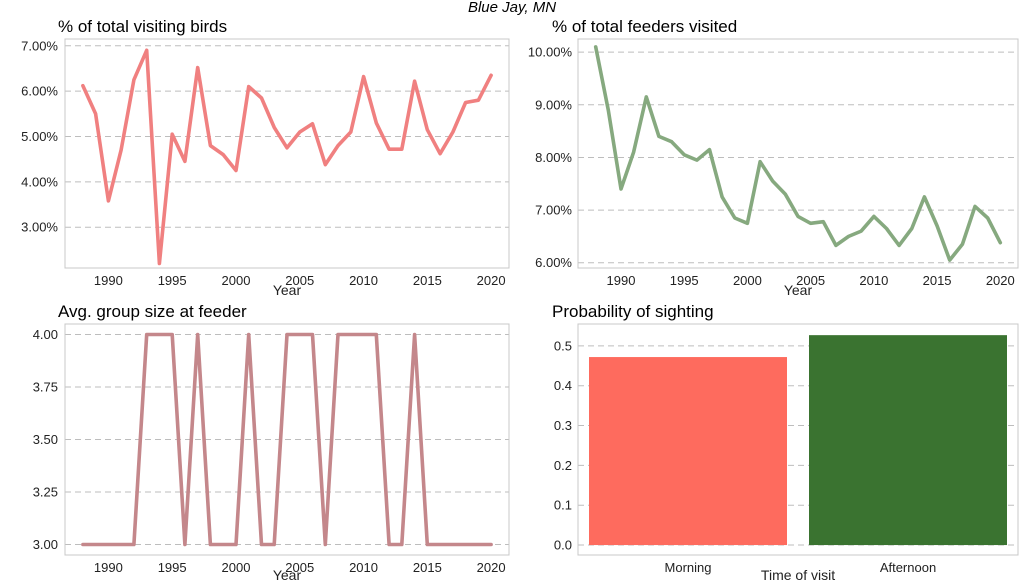  What do you see at coordinates (108, 567) in the screenshot?
I see `x-tick-label: 1990` at bounding box center [108, 567].